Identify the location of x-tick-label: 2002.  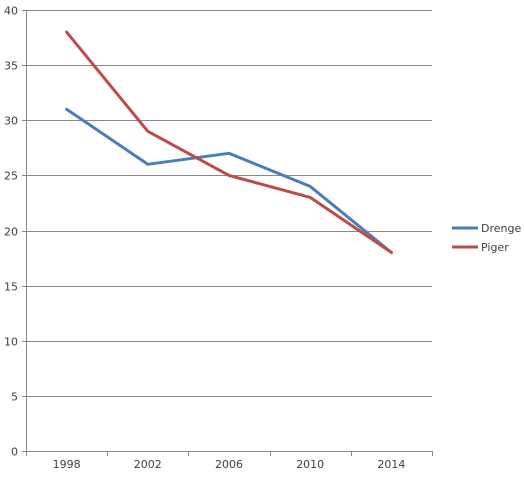
(148, 464).